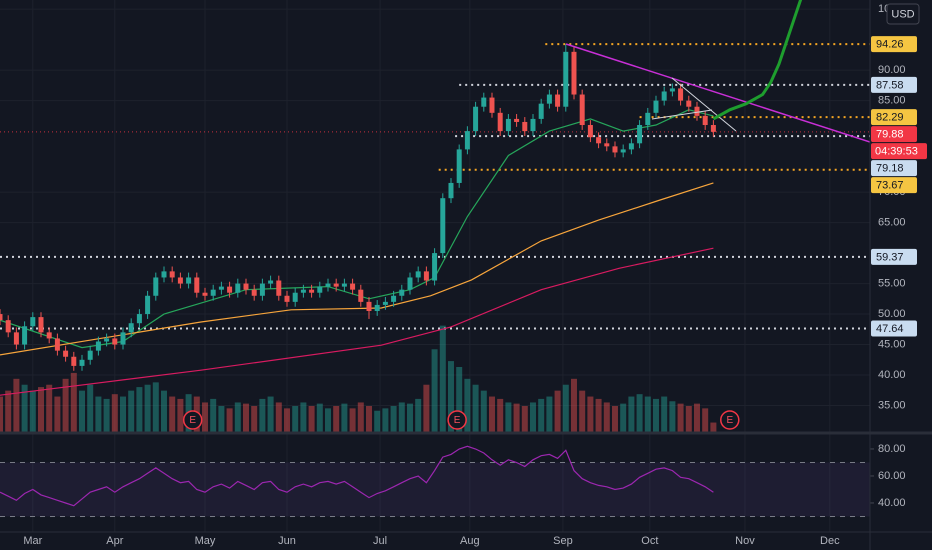 This screenshot has height=550, width=932. I want to click on price-label: 79.18, so click(890, 169).